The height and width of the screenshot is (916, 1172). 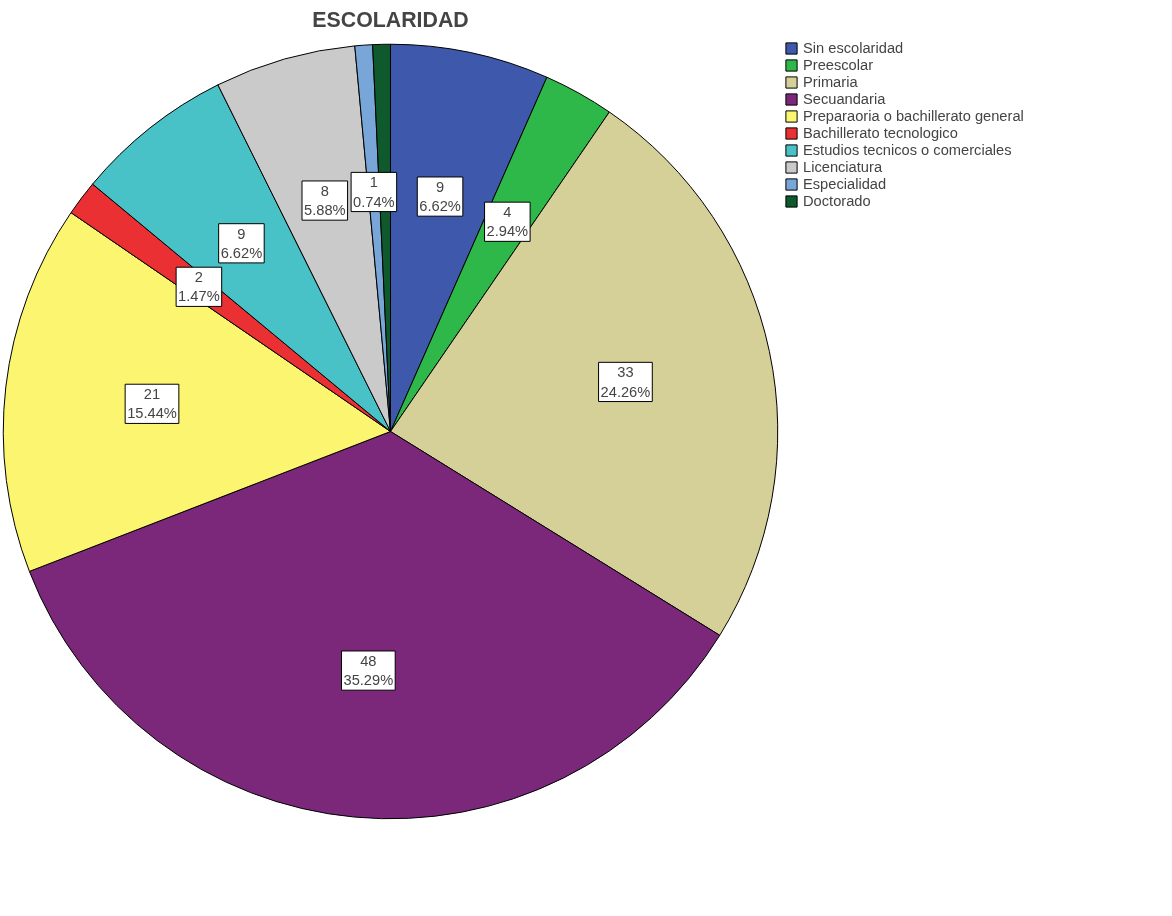 What do you see at coordinates (844, 99) in the screenshot?
I see `legend-label: Secuandaria` at bounding box center [844, 99].